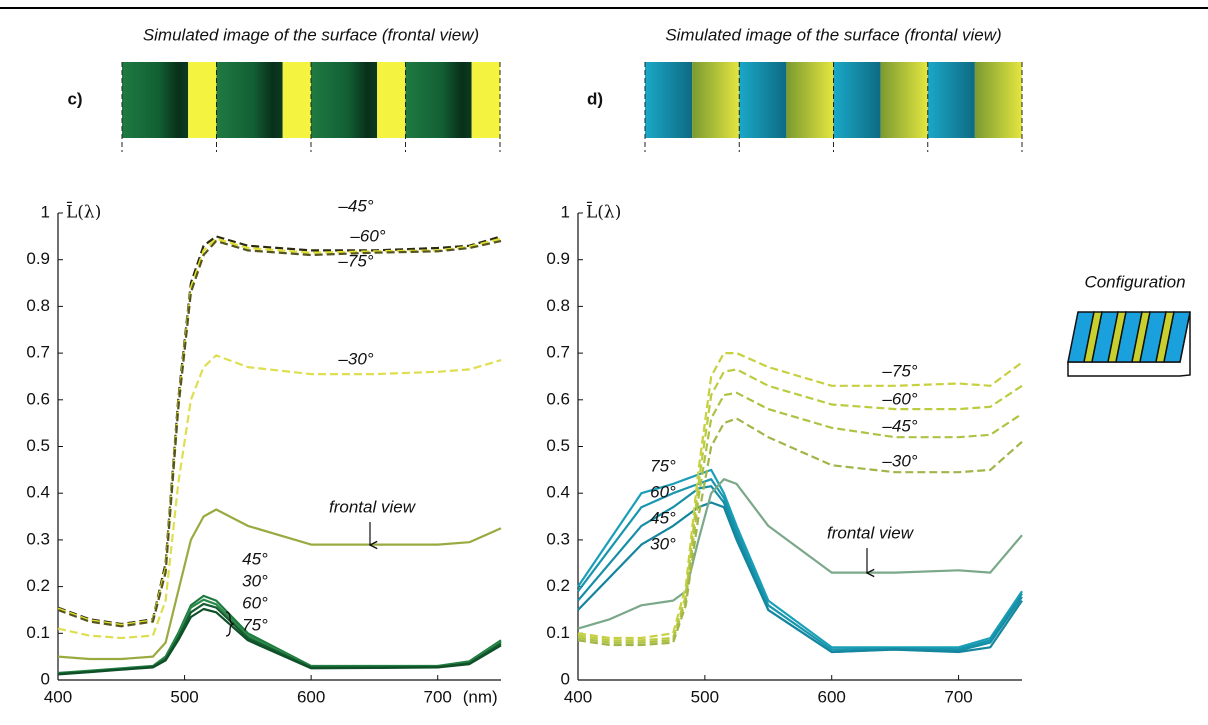  Describe the element at coordinates (595, 98) in the screenshot. I see `panel-label: d)` at that location.